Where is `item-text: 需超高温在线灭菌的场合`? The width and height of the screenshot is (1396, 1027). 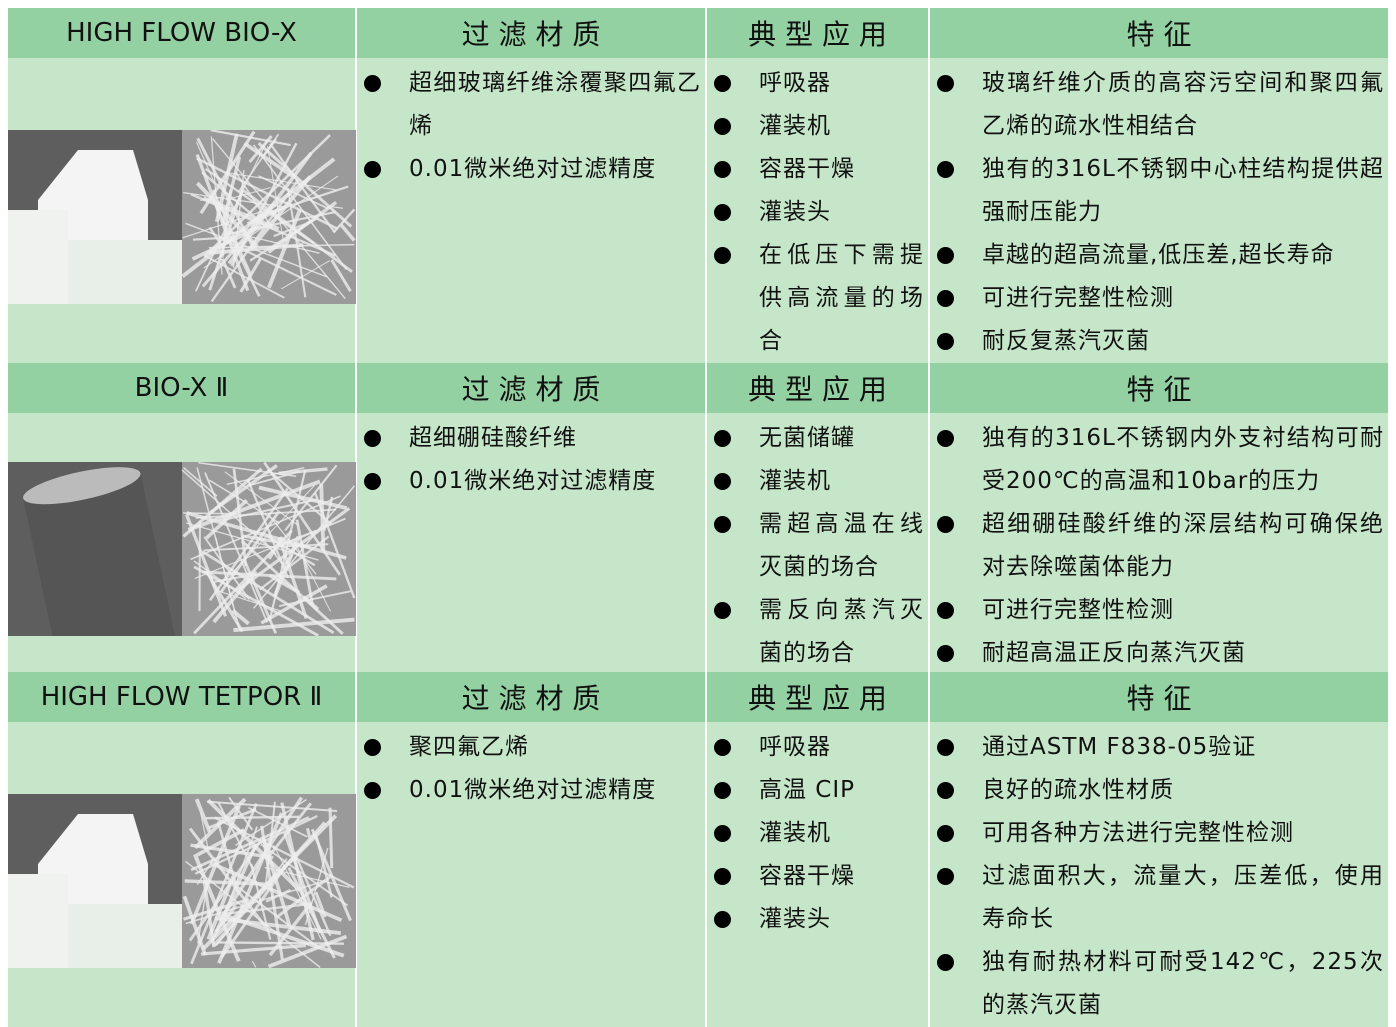
item-text: 需超高温在线灭菌的场合 is located at coordinates (841, 545).